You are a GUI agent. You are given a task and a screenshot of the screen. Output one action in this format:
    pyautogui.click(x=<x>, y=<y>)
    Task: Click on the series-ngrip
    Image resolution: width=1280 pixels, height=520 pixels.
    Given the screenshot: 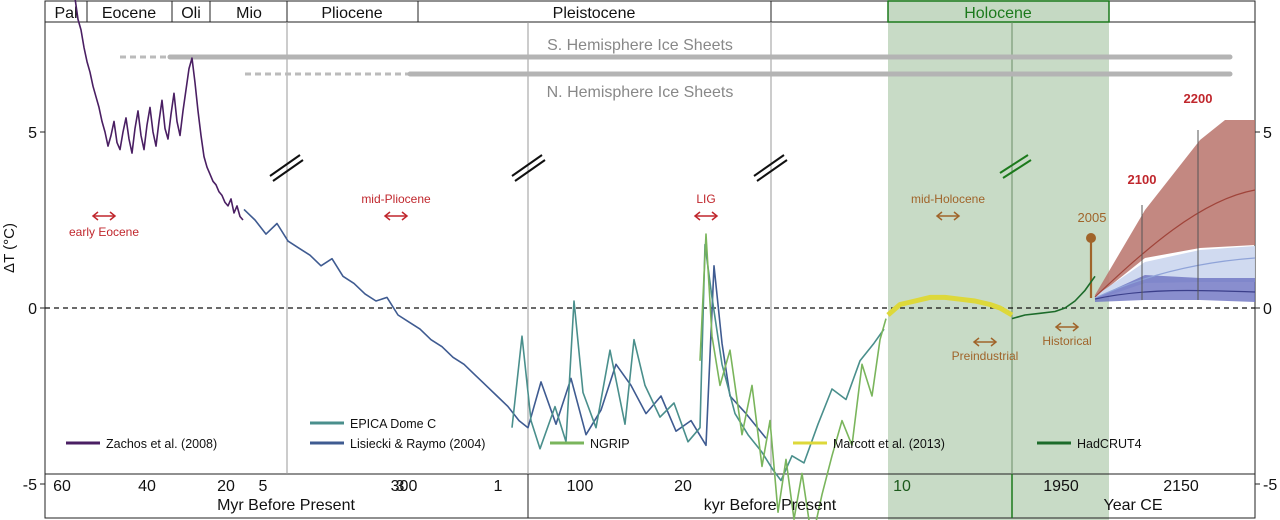 What is the action you would take?
    pyautogui.click(x=793, y=376)
    